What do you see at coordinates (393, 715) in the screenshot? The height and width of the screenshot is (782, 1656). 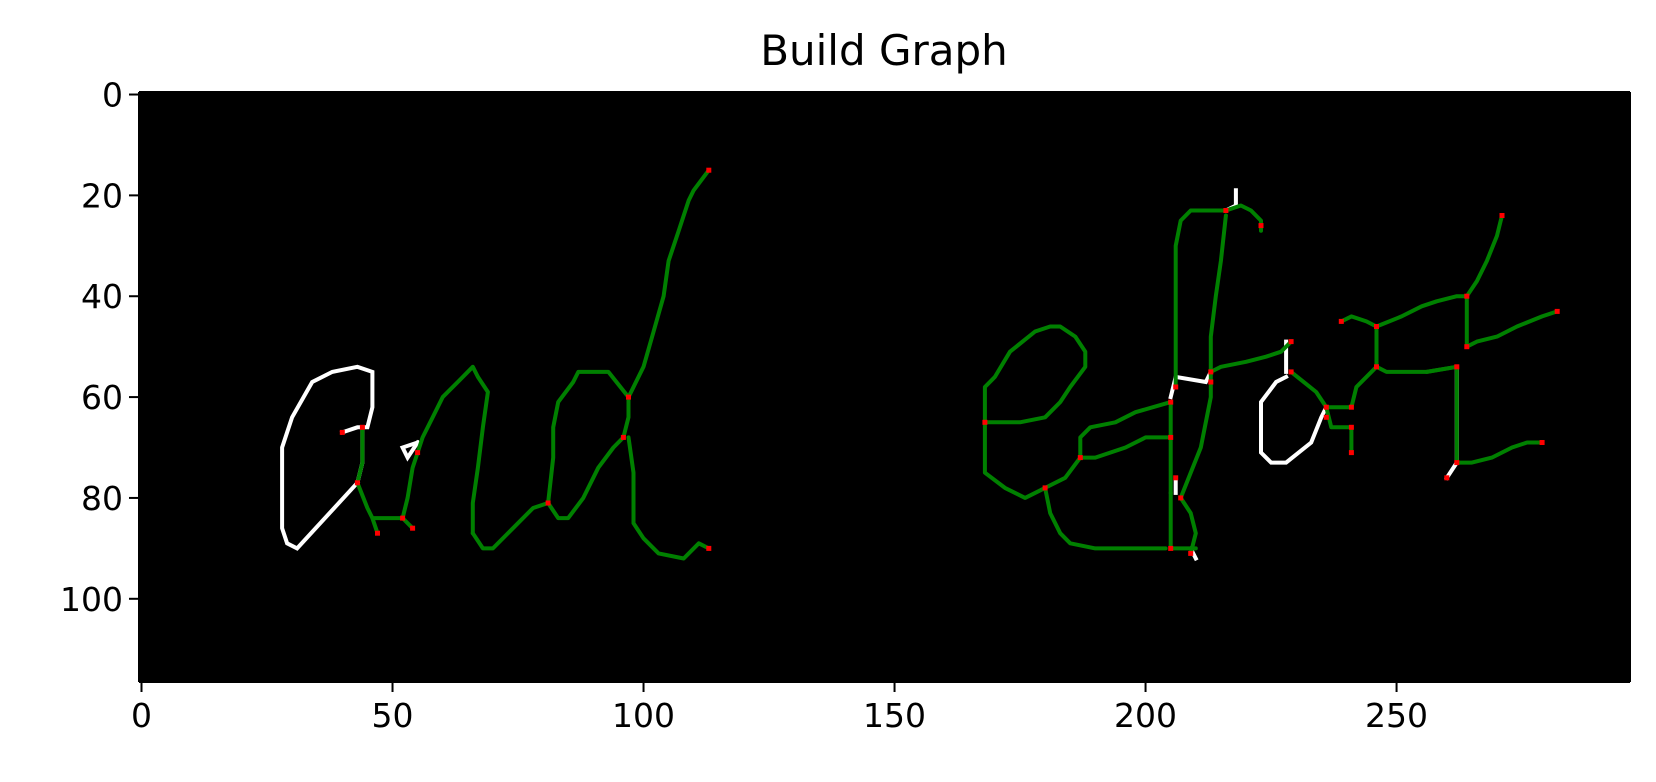 I see `x-tick-label: 50` at bounding box center [393, 715].